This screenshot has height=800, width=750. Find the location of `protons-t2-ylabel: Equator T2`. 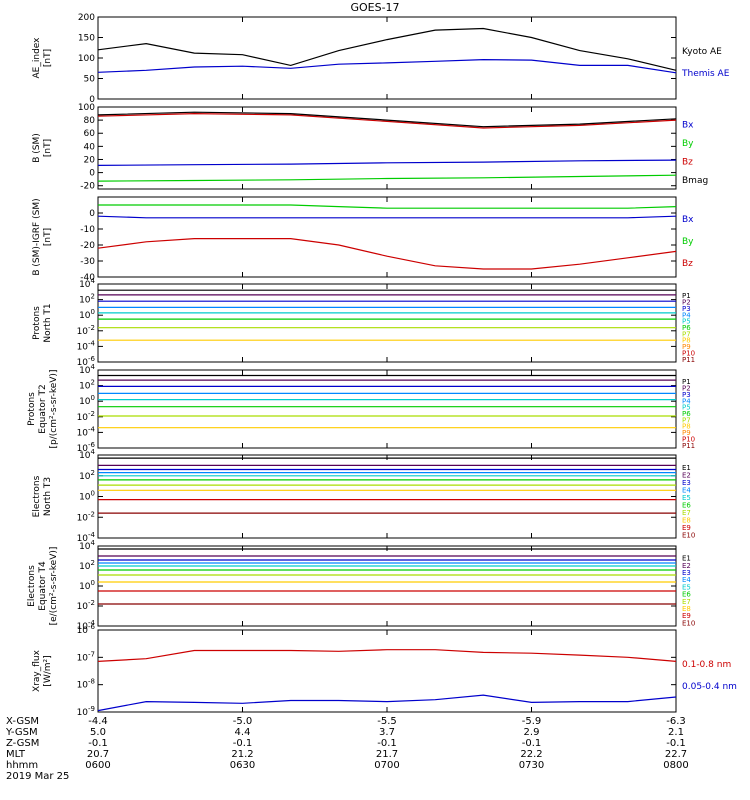

protons-t2-ylabel: Equator T2 is located at coordinates (43, 408).